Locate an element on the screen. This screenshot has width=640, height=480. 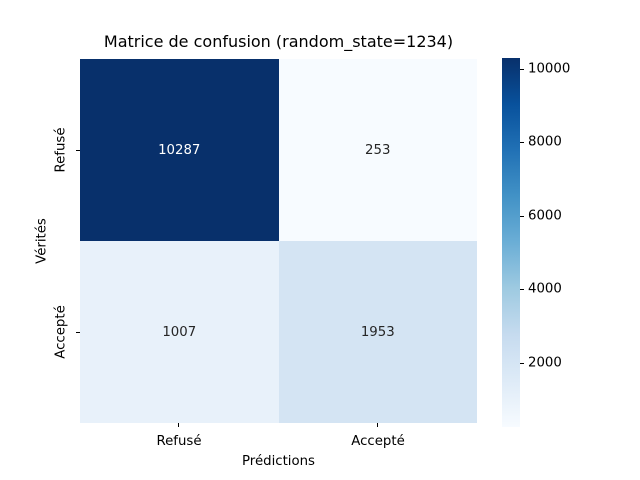
x-axis-label: Prédictions is located at coordinates (278, 461).